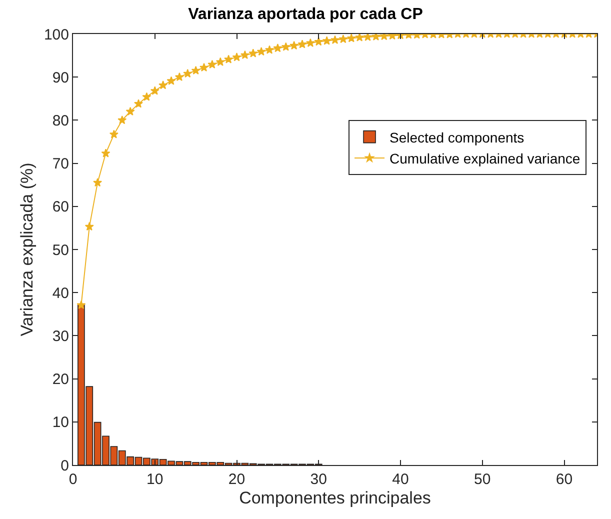 The image size is (611, 519). Describe the element at coordinates (482, 479) in the screenshot. I see `x-tick-label: 50` at that location.